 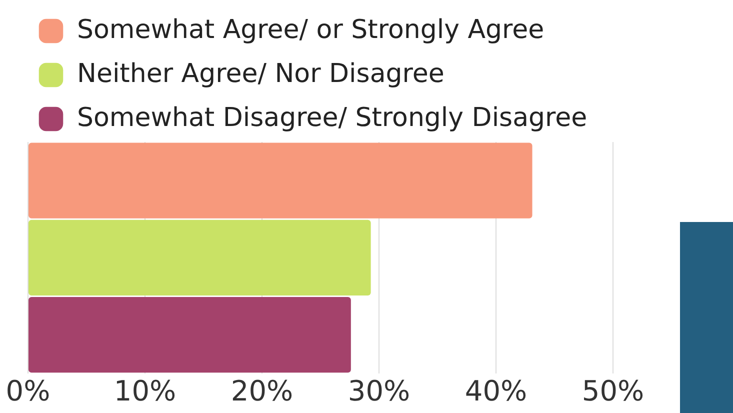 I want to click on x-tick-label: 30%, so click(x=379, y=391).